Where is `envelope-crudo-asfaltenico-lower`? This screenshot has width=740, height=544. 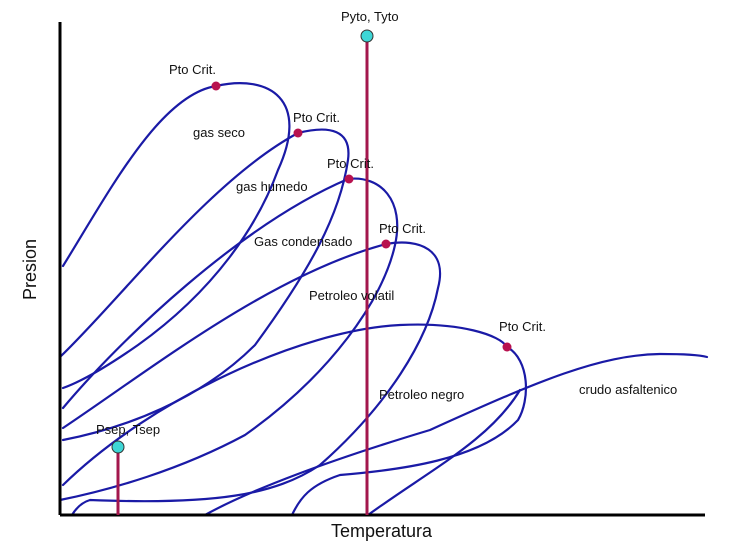
envelope-crudo-asfaltenico-lower is located at coordinates (444, 452).